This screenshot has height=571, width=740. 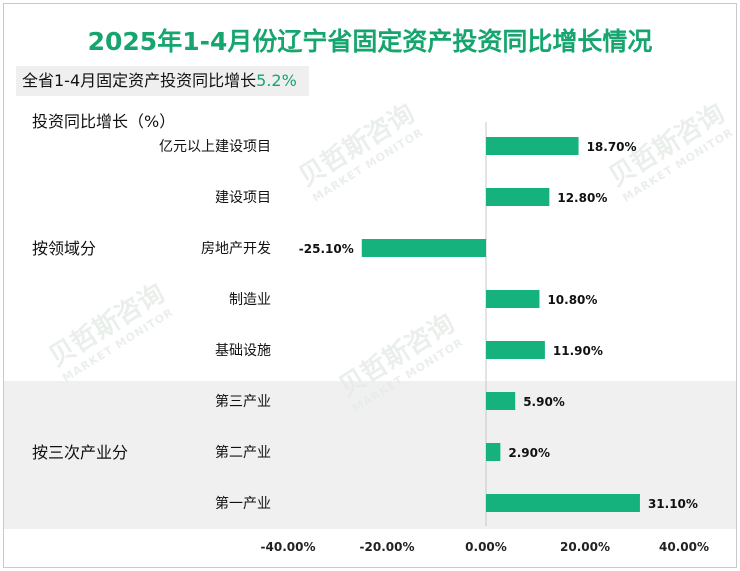 What do you see at coordinates (582, 198) in the screenshot?
I see `data-label: 12.80%` at bounding box center [582, 198].